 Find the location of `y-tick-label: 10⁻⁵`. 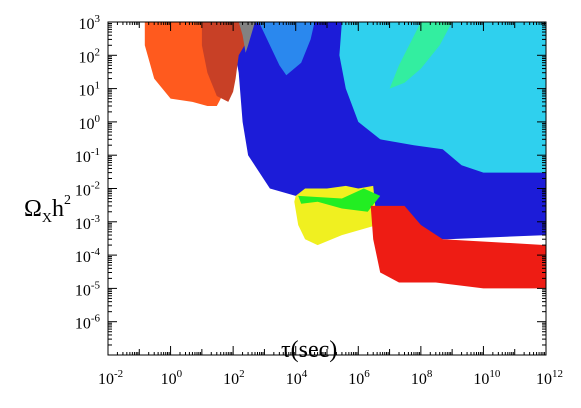

y-tick-label: 10⁻⁵ is located at coordinates (88, 289).